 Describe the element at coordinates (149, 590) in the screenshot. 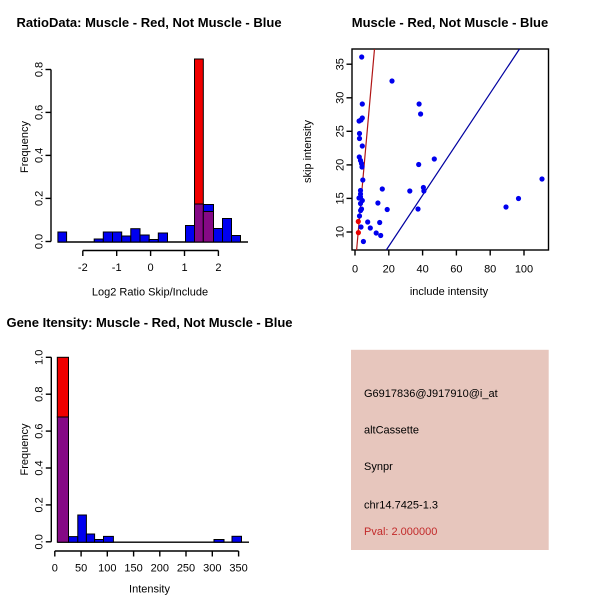

I see `svg-text: Intensity` at that location.